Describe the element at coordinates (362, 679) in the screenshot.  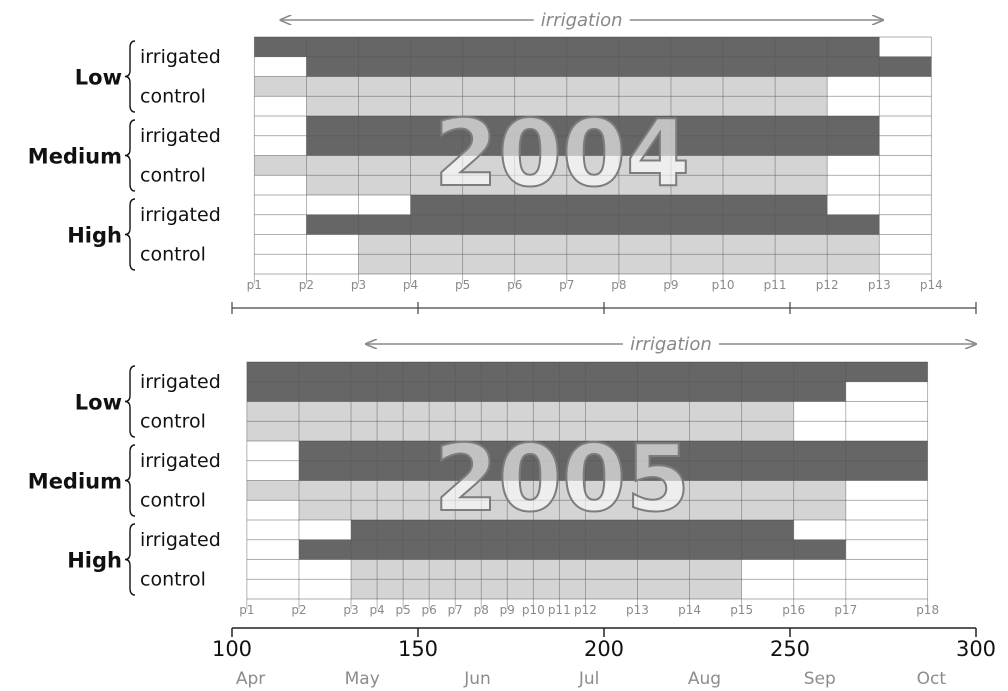
I see `month-label-may: May` at that location.